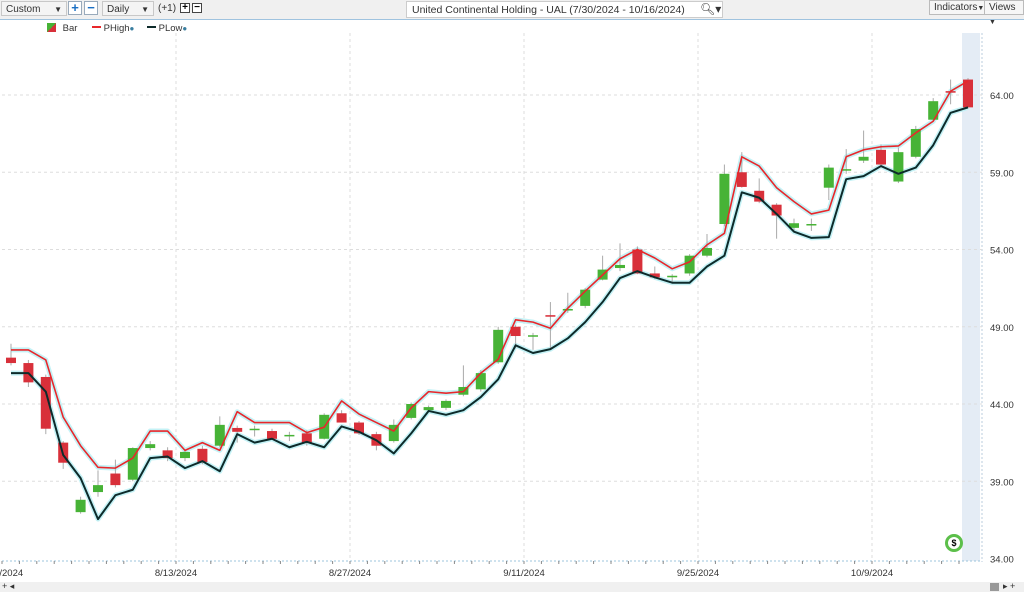 This screenshot has width=1024, height=592. I want to click on y-tick-label: 64.00, so click(1002, 96).